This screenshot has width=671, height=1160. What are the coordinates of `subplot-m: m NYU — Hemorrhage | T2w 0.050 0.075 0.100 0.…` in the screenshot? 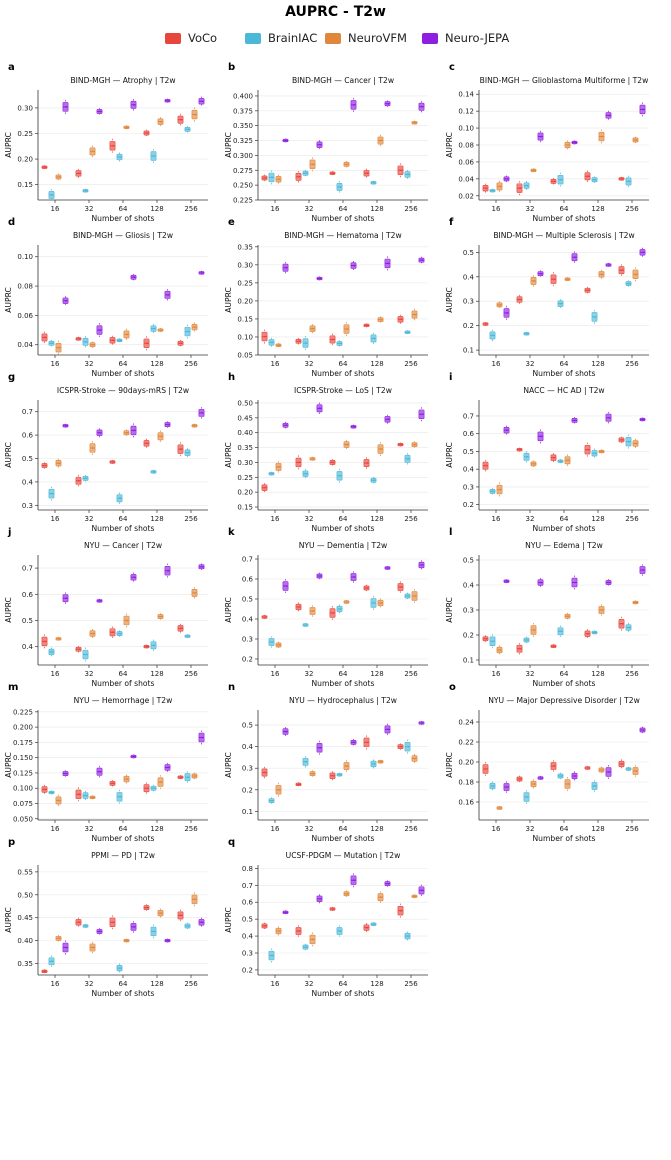 It's located at (106, 762).